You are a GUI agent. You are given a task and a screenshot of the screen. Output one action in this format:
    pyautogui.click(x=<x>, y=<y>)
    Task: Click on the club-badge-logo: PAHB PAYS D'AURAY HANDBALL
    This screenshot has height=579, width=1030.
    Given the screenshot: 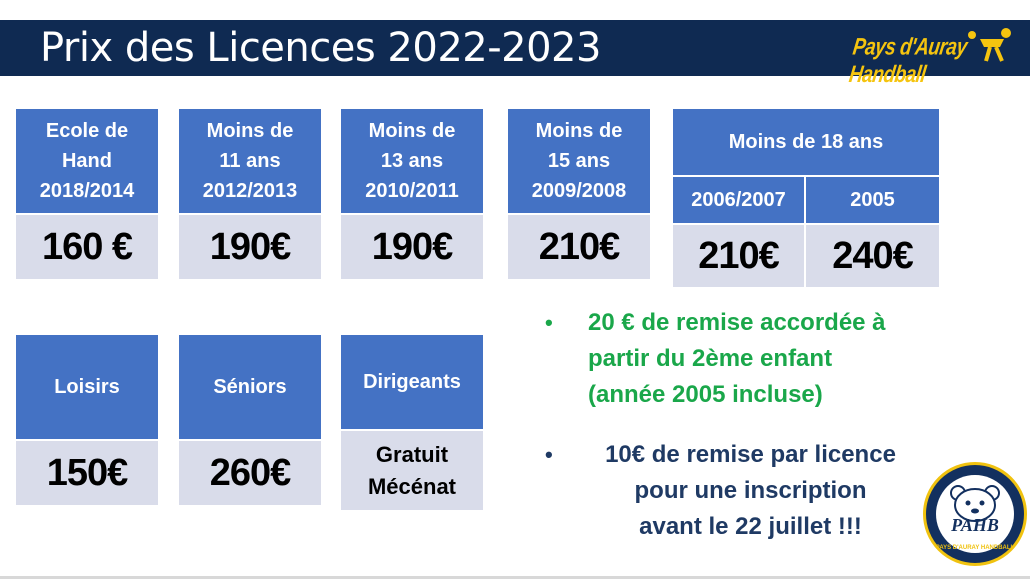 What is the action you would take?
    pyautogui.click(x=975, y=514)
    